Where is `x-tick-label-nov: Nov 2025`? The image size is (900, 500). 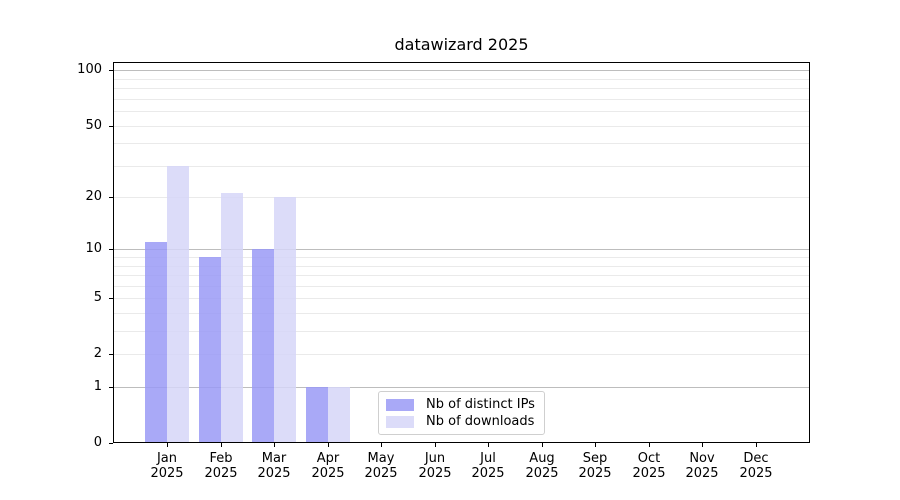 x-tick-label-nov: Nov 2025 is located at coordinates (702, 466).